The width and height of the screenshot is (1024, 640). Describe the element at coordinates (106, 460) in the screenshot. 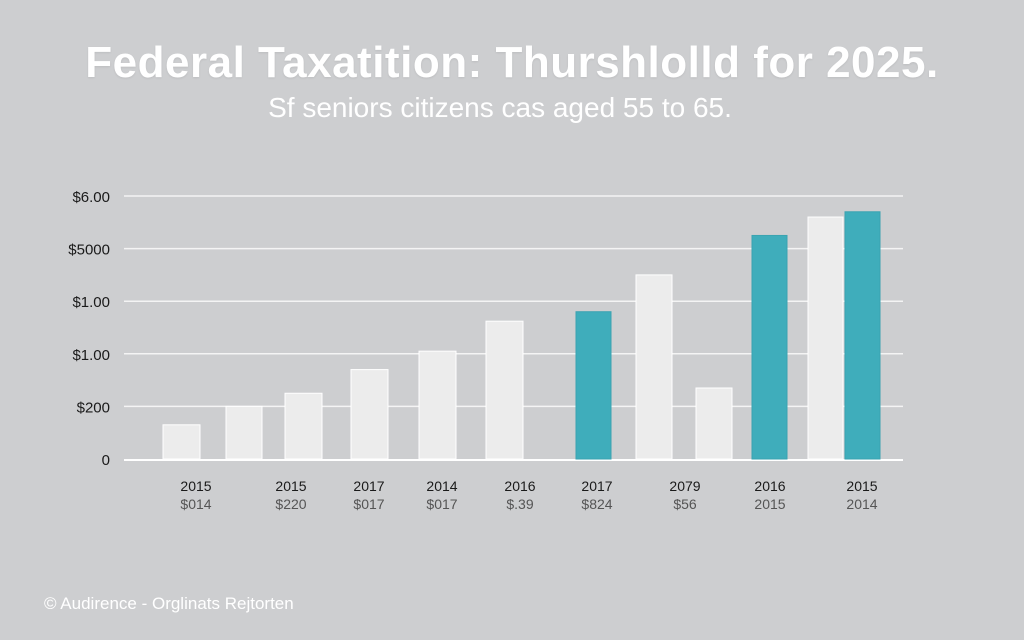

I see `y-tick-label: 0` at that location.